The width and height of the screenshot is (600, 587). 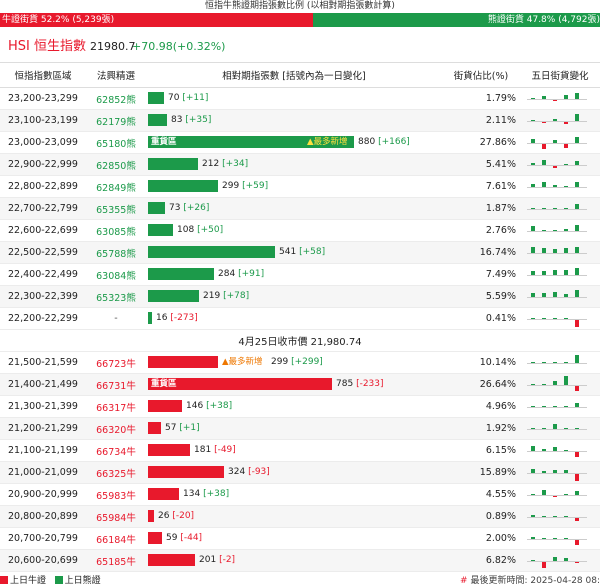 What do you see at coordinates (227, 560) in the screenshot?
I see `qty-change: [-2]` at bounding box center [227, 560].